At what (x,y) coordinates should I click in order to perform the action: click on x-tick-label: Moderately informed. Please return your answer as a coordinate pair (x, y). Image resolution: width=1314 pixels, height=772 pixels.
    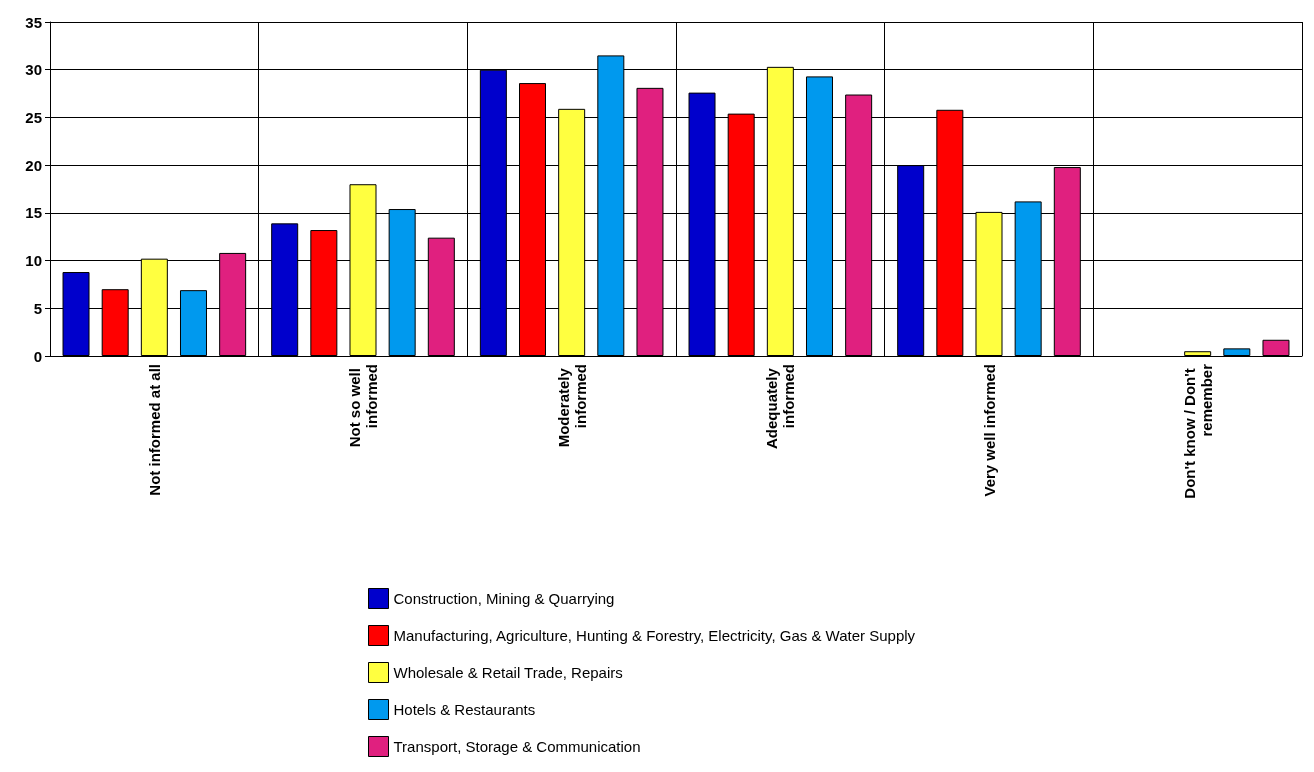
    Looking at the image, I should click on (571, 406).